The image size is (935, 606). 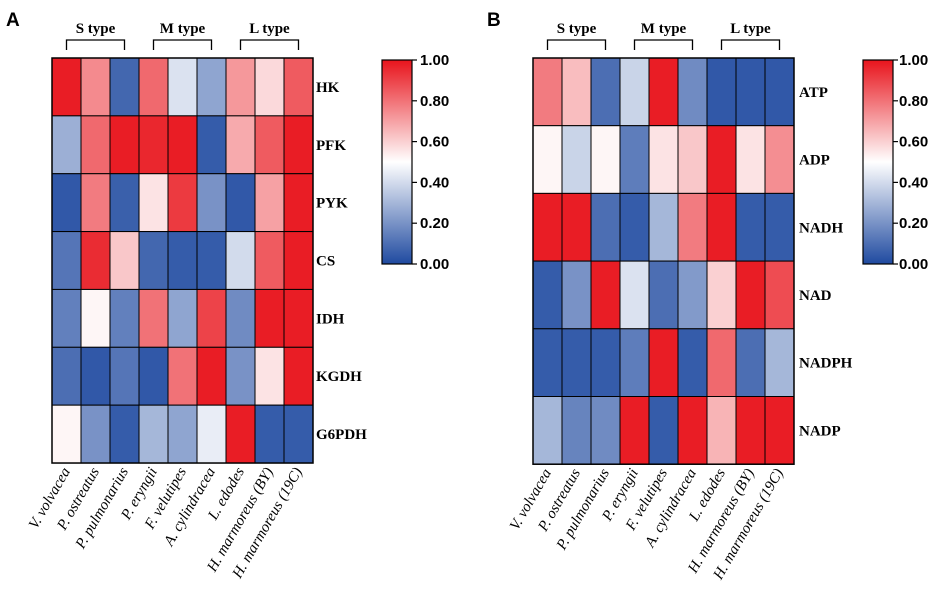 What do you see at coordinates (341, 435) in the screenshot?
I see `row-label: G6PDH` at bounding box center [341, 435].